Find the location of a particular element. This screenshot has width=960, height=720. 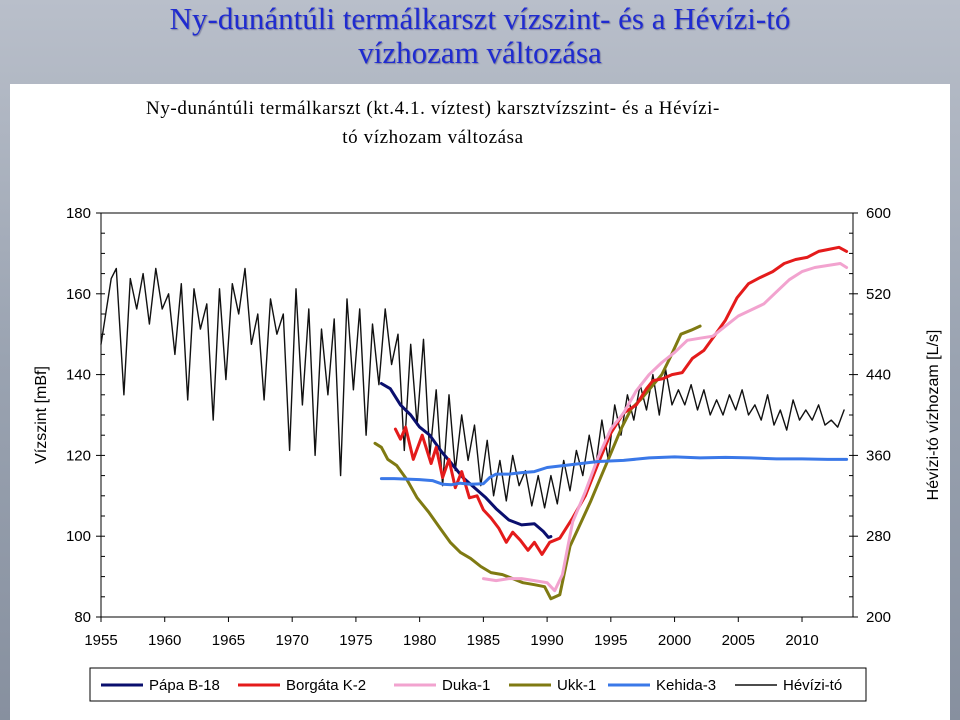

x-tick-label: 1975 is located at coordinates (355, 640).